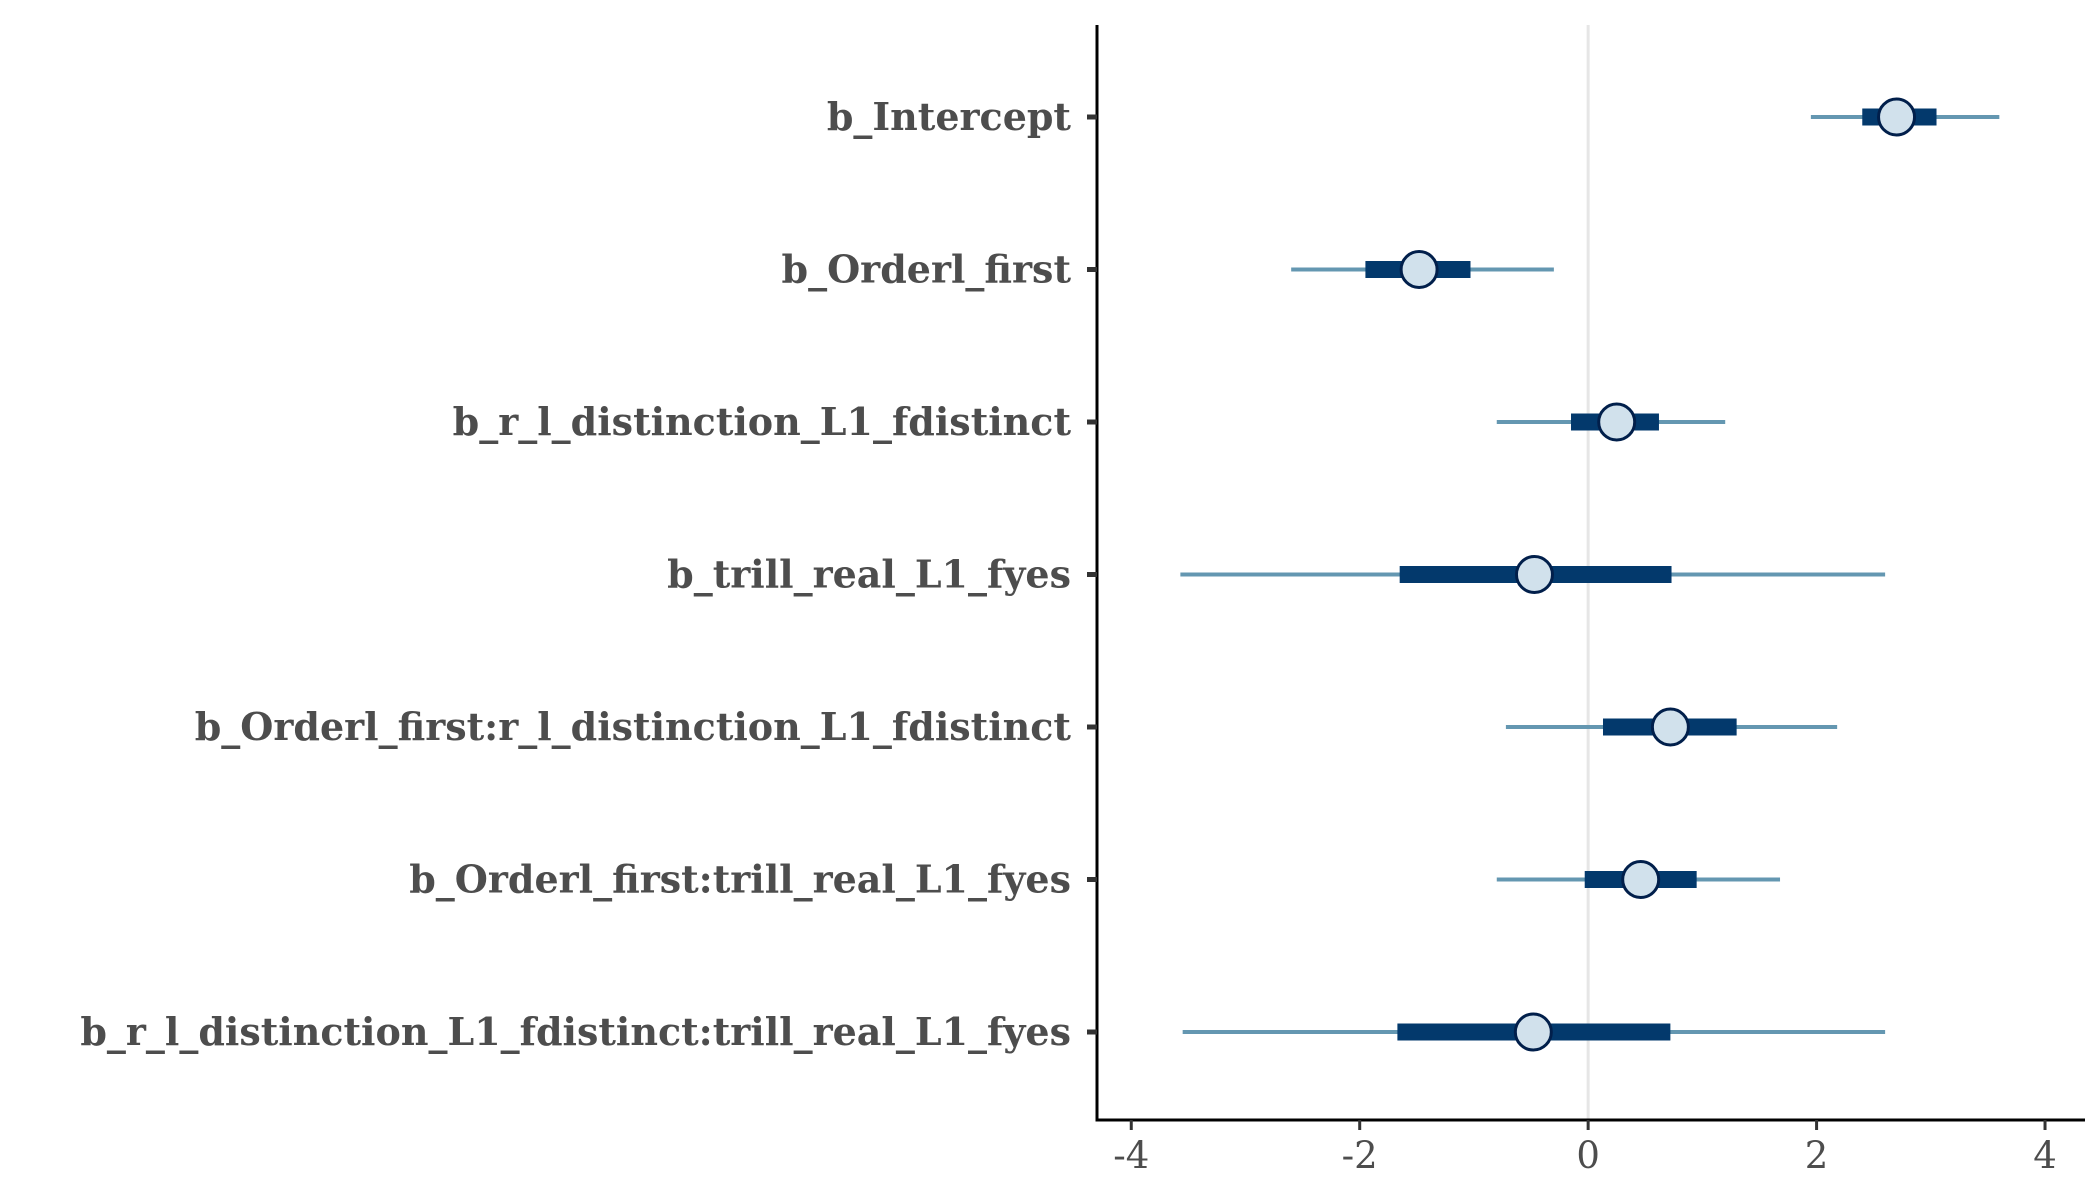 The width and height of the screenshot is (2100, 1200). Describe the element at coordinates (927, 269) in the screenshot. I see `parameter-label: b_Orderl_first` at that location.